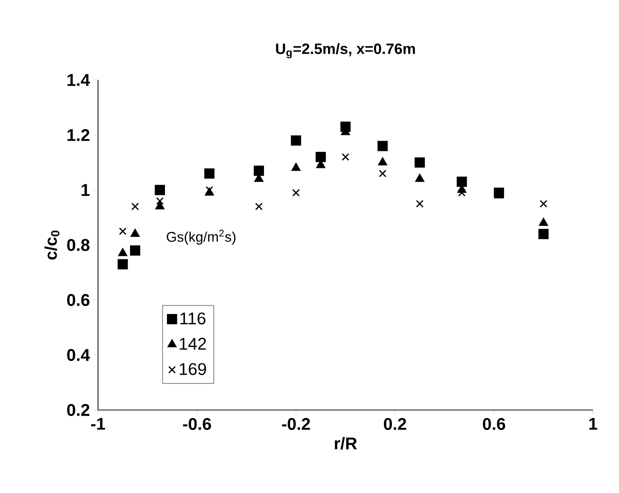 The image size is (619, 493). What do you see at coordinates (395, 424) in the screenshot?
I see `x-tick-label: 0.2` at bounding box center [395, 424].